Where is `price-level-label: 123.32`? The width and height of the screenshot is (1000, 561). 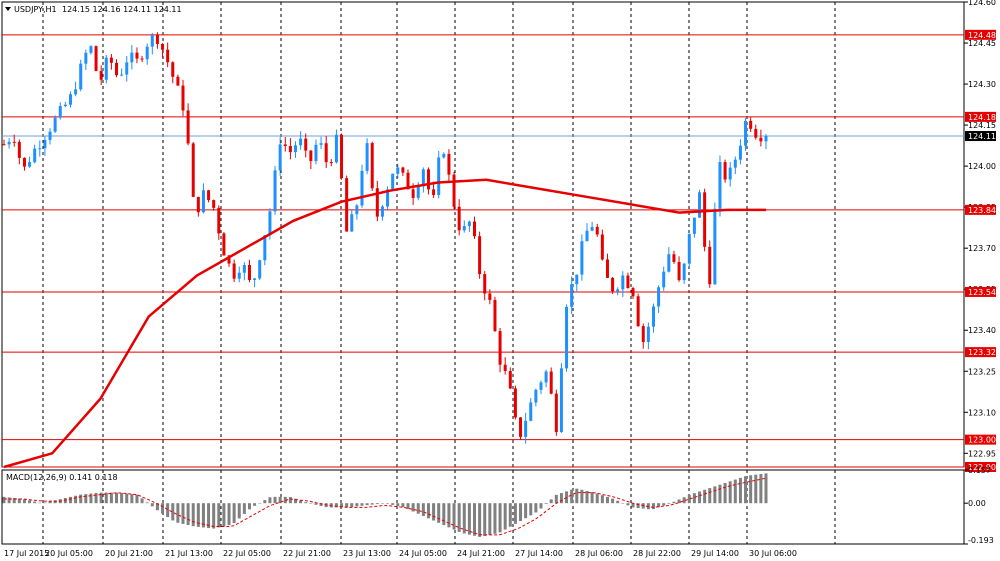
price-level-label: 123.32 is located at coordinates (982, 352).